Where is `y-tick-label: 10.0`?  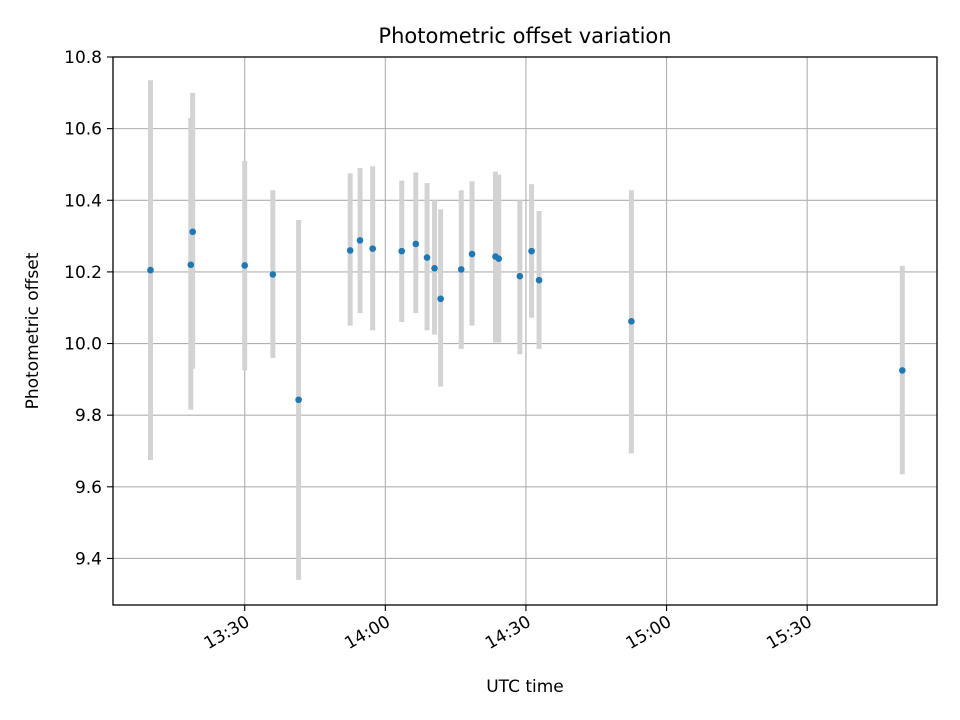 y-tick-label: 10.0 is located at coordinates (83, 345).